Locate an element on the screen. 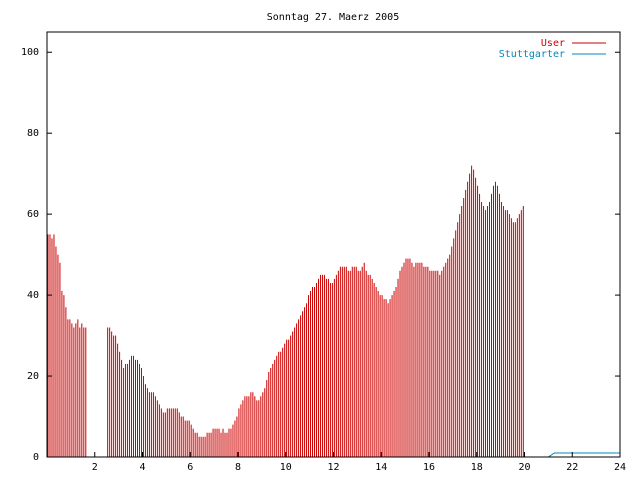 Image resolution: width=640 pixels, height=480 pixels. x-tick-label: 24 is located at coordinates (620, 467).